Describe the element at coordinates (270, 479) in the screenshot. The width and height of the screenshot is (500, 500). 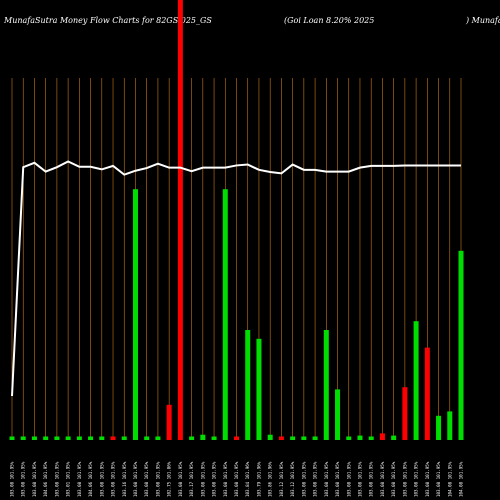
I see `x-tick-label: 103.86 101.96%` at that location.